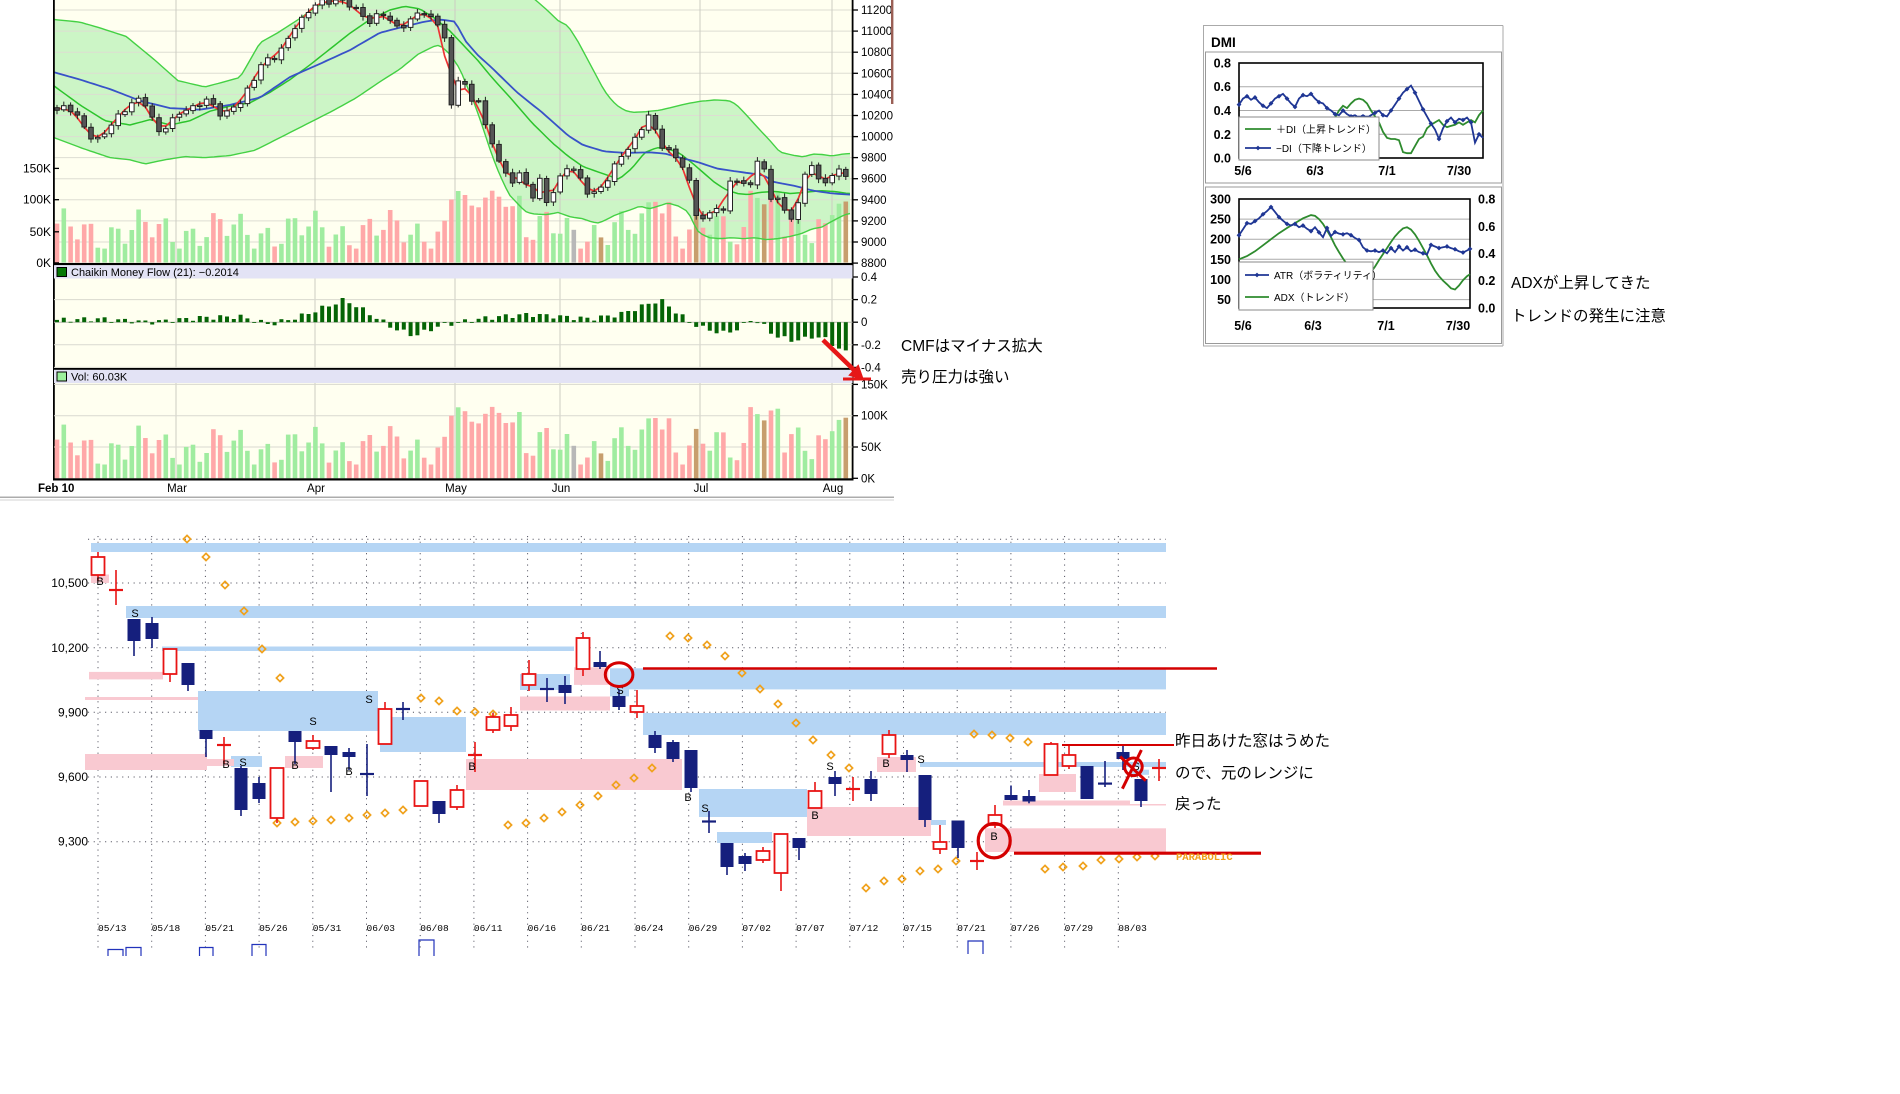  What do you see at coordinates (972, 346) in the screenshot?
I see `svg-text: CMFはマイナス拡大` at bounding box center [972, 346].